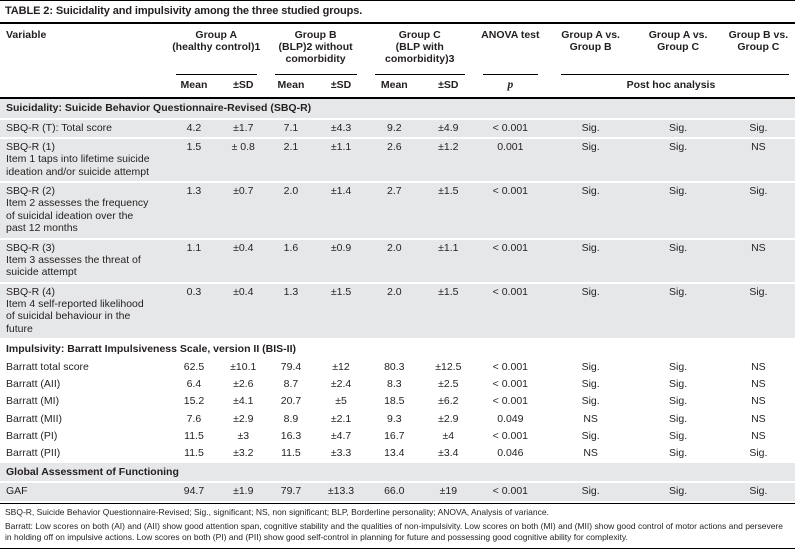 Image resolution: width=795 pixels, height=549 pixels. Describe the element at coordinates (83, 437) in the screenshot. I see `variable-cell: Barratt (PI)` at that location.